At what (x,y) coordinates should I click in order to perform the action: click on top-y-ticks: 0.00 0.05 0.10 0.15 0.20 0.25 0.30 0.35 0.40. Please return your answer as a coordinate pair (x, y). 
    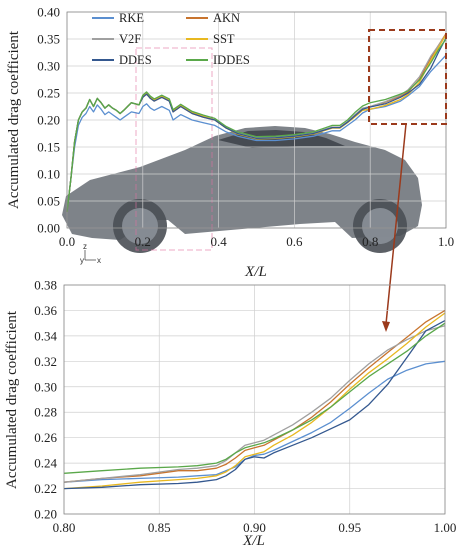
    Looking at the image, I should click on (48, 120).